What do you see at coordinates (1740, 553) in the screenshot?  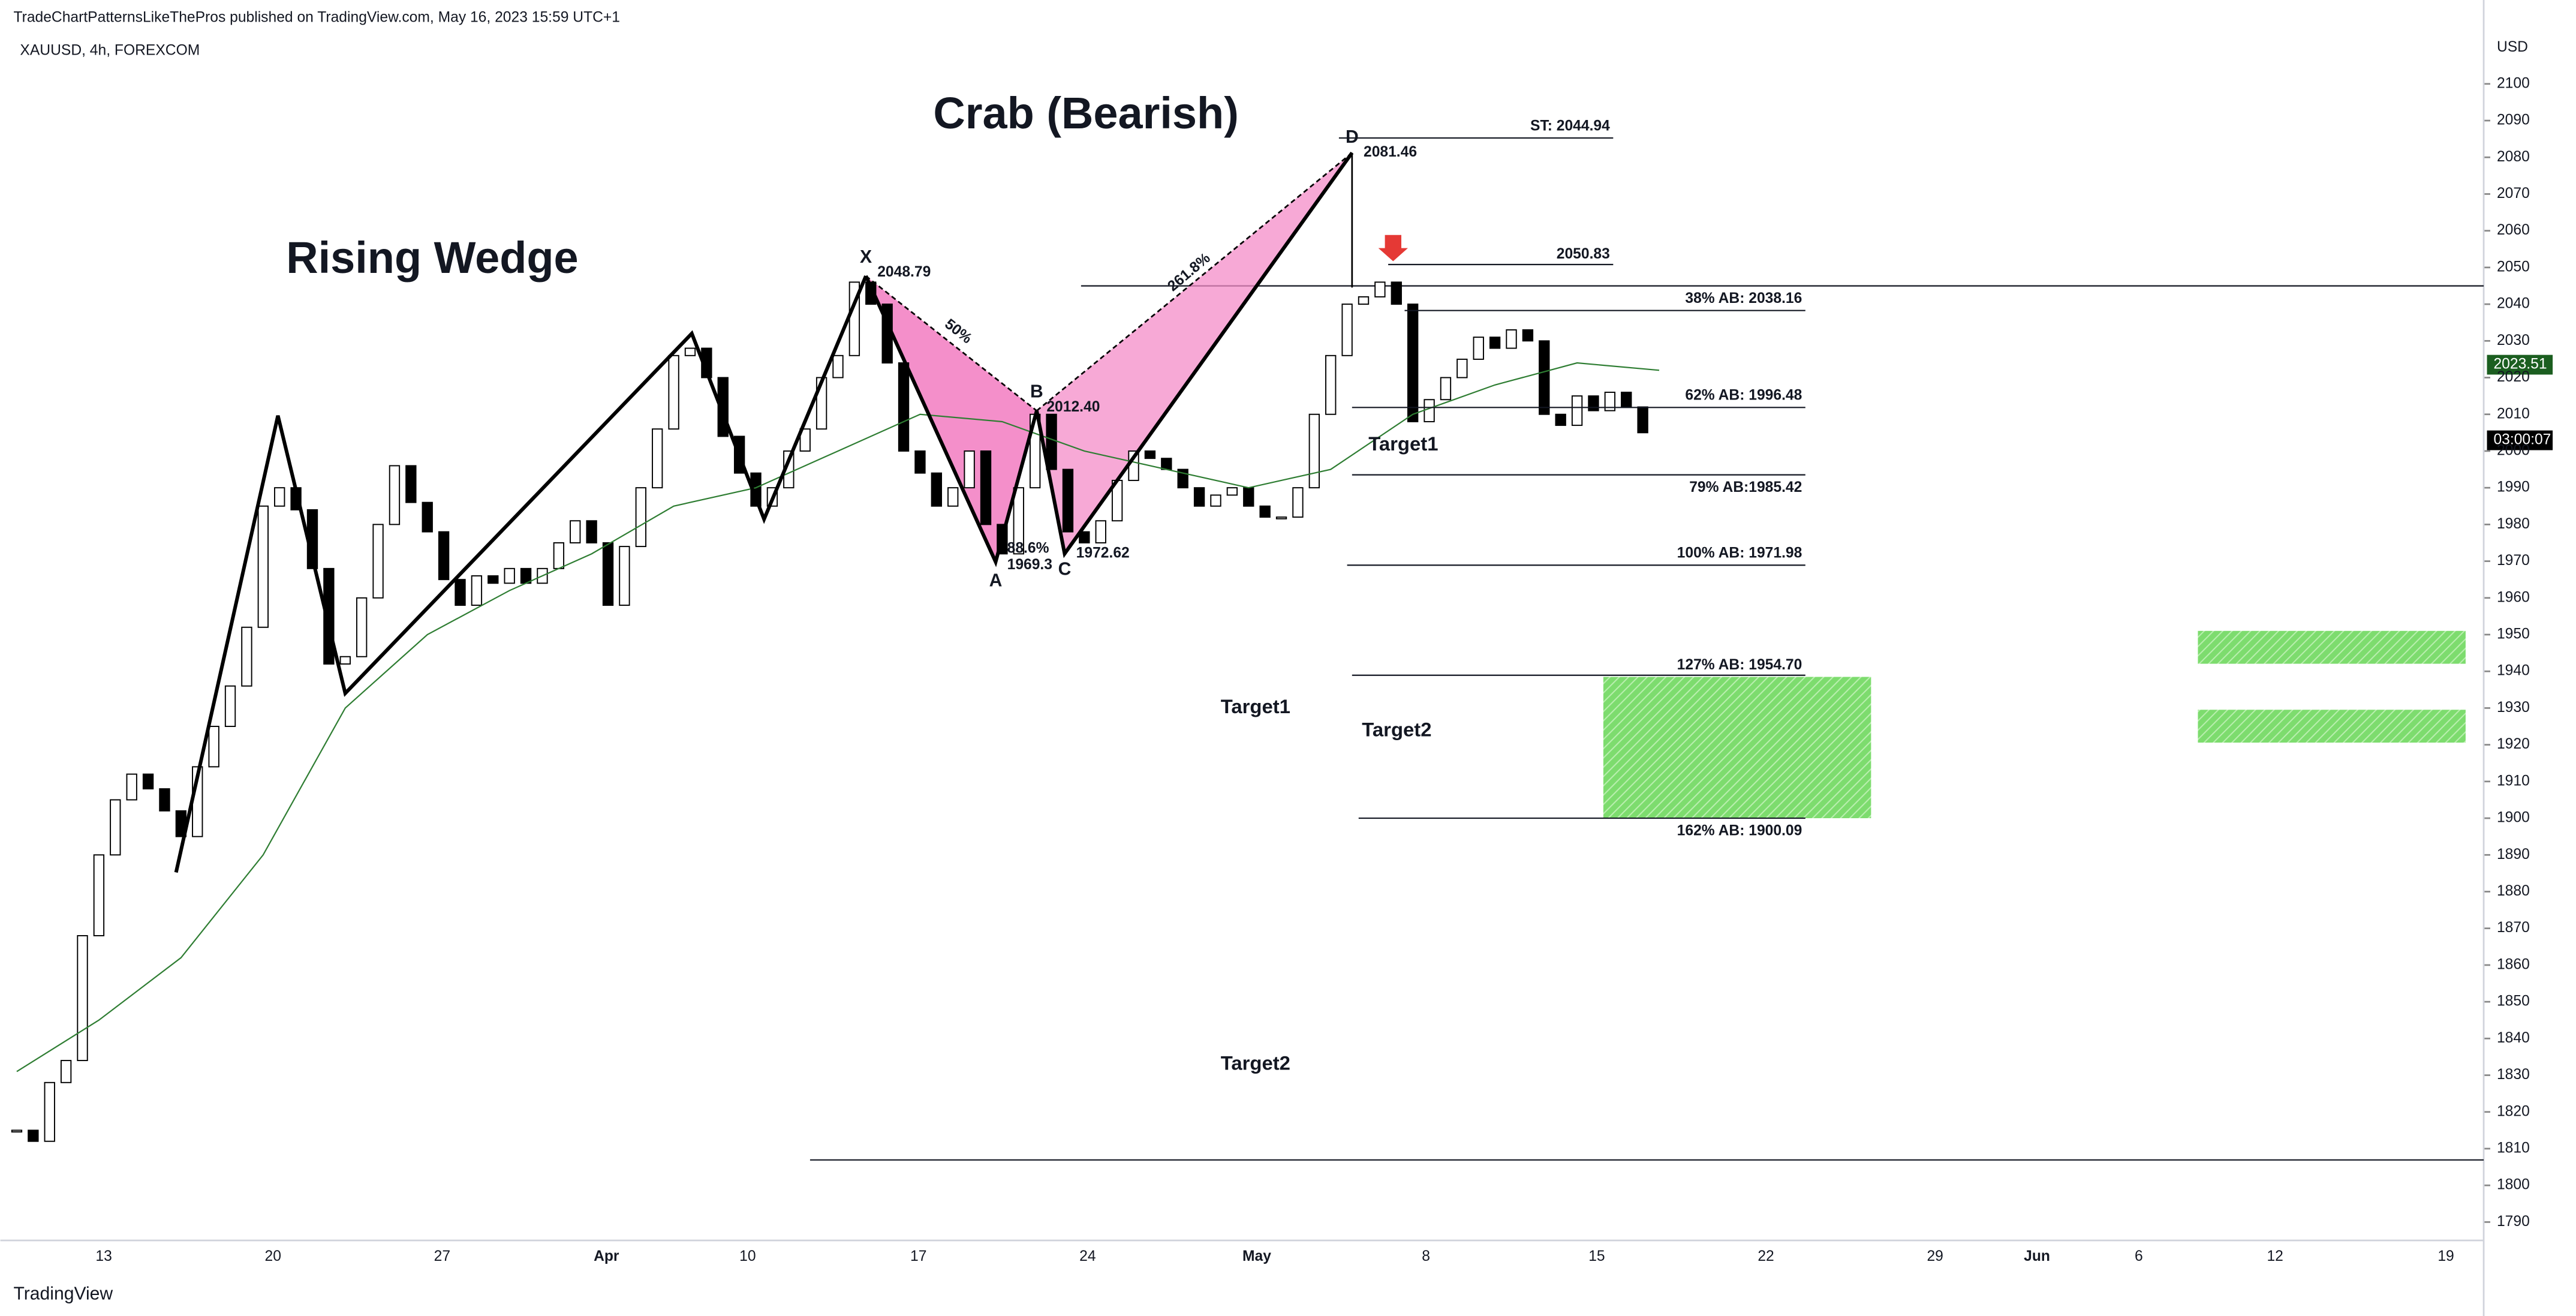 I see `level-label: 100% AB: 1971.98` at bounding box center [1740, 553].